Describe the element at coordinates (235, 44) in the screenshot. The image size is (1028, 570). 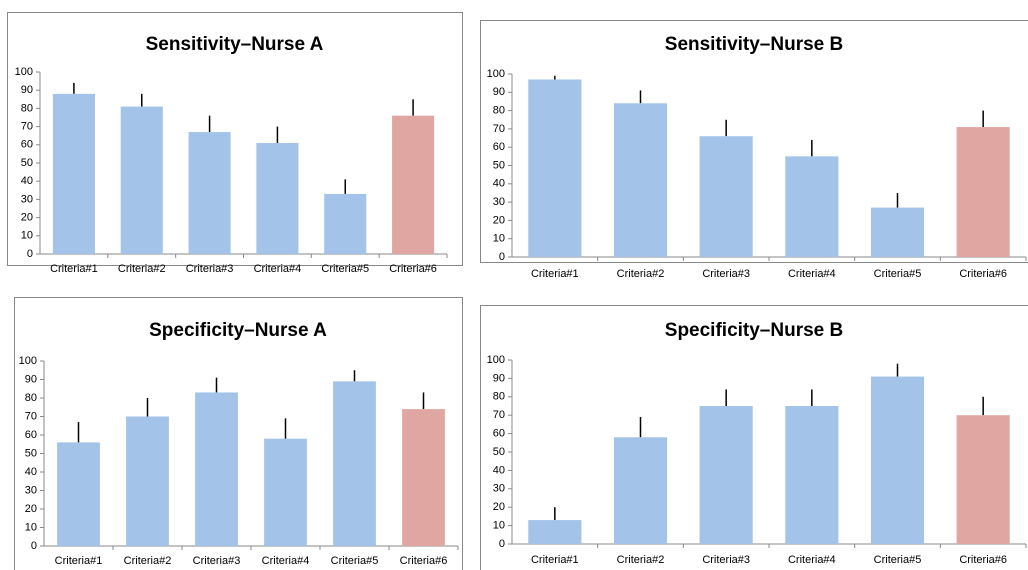
I see `chart-title: Sensitivity–Nurse A` at that location.